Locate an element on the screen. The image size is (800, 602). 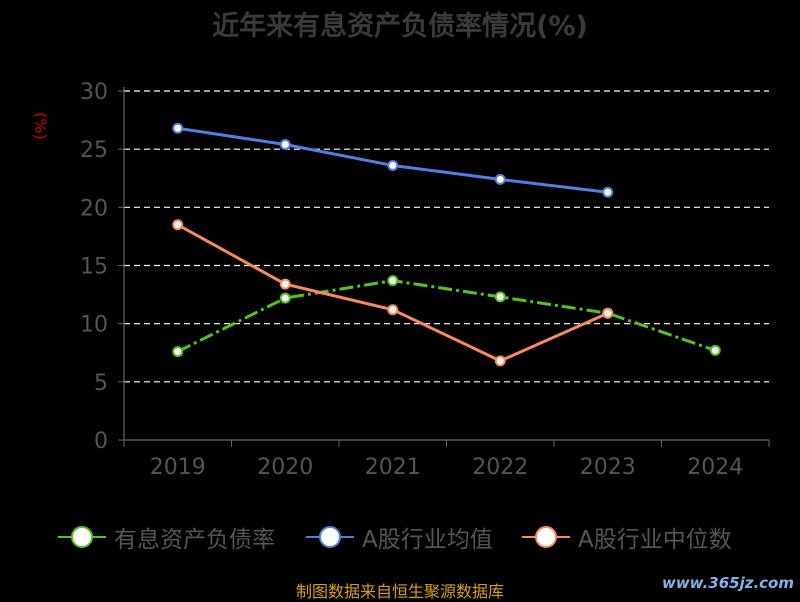
data-source-note: 制图数据来自恒生聚源数据库 is located at coordinates (399, 591).